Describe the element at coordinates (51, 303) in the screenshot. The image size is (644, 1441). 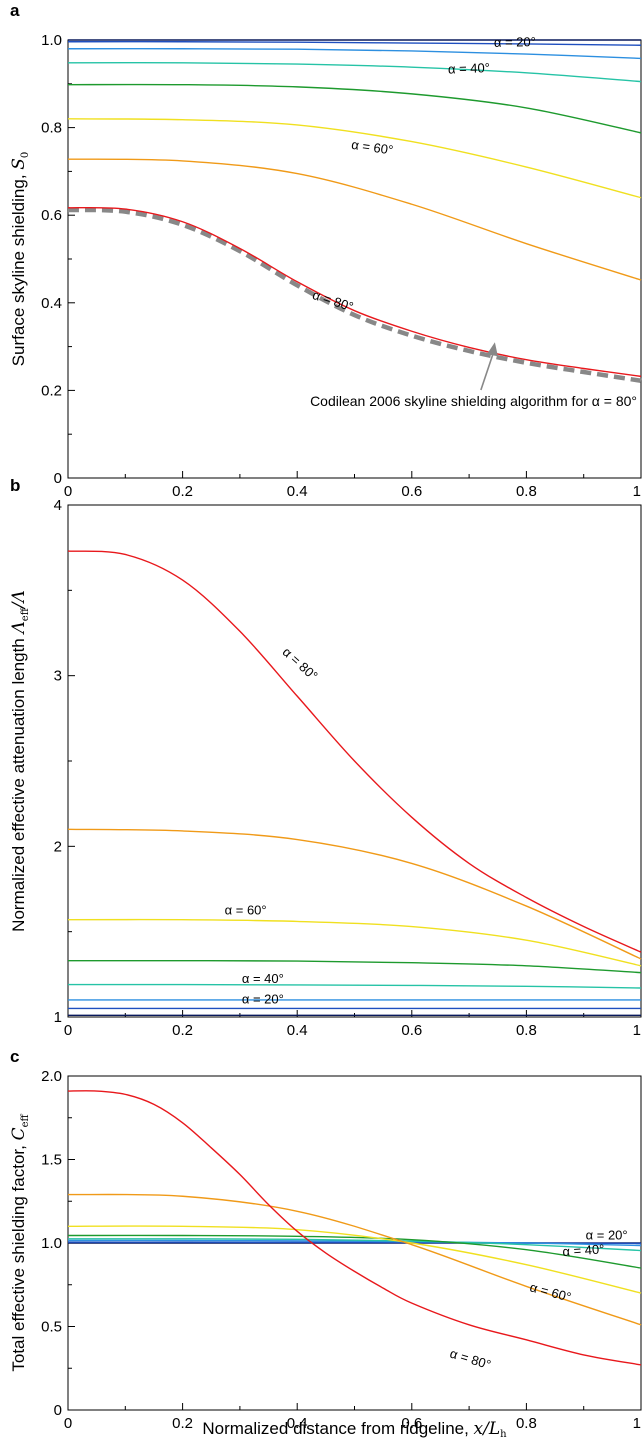
I see `y-tick-label: 0.4` at that location.